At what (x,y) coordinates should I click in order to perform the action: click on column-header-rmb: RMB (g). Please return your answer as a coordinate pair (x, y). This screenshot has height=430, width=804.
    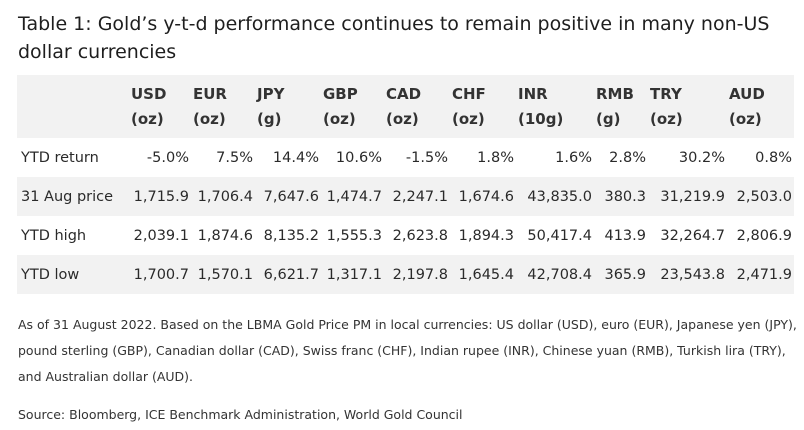
    Looking at the image, I should click on (621, 106).